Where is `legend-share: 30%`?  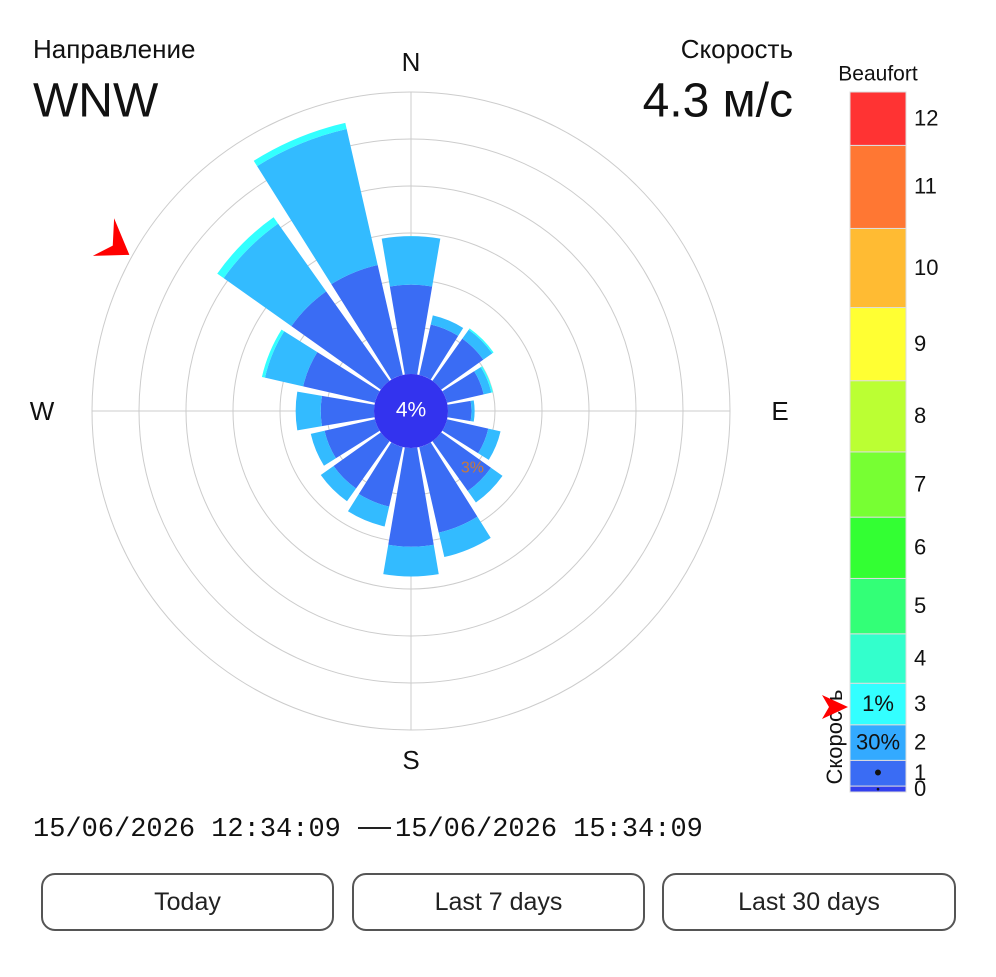
legend-share: 30% is located at coordinates (878, 741).